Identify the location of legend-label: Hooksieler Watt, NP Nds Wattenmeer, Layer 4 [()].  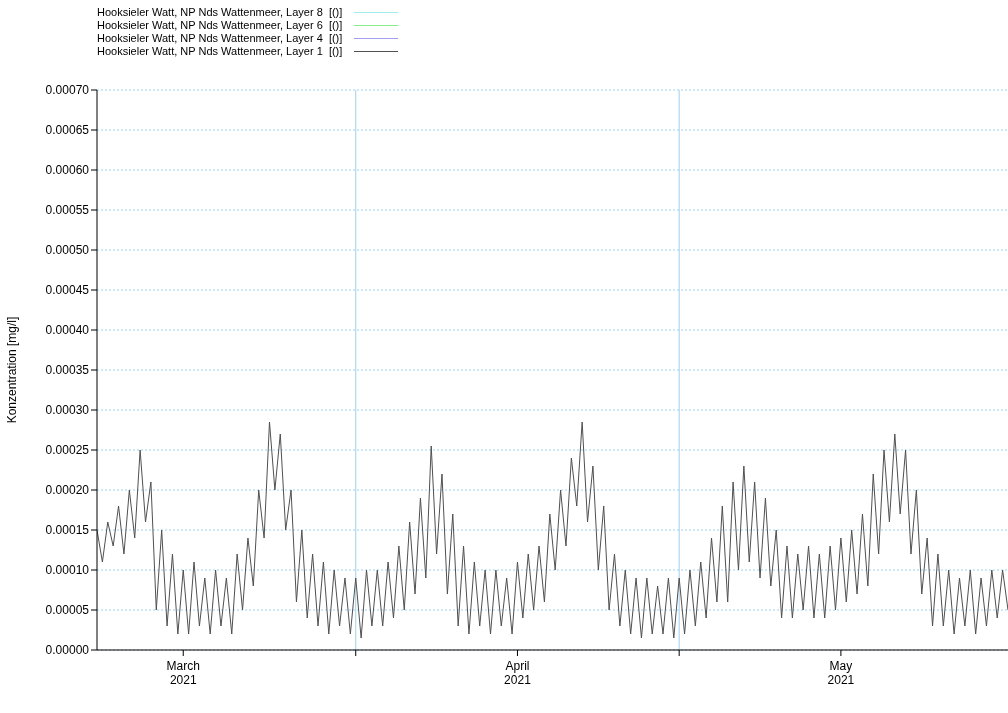
(220, 38).